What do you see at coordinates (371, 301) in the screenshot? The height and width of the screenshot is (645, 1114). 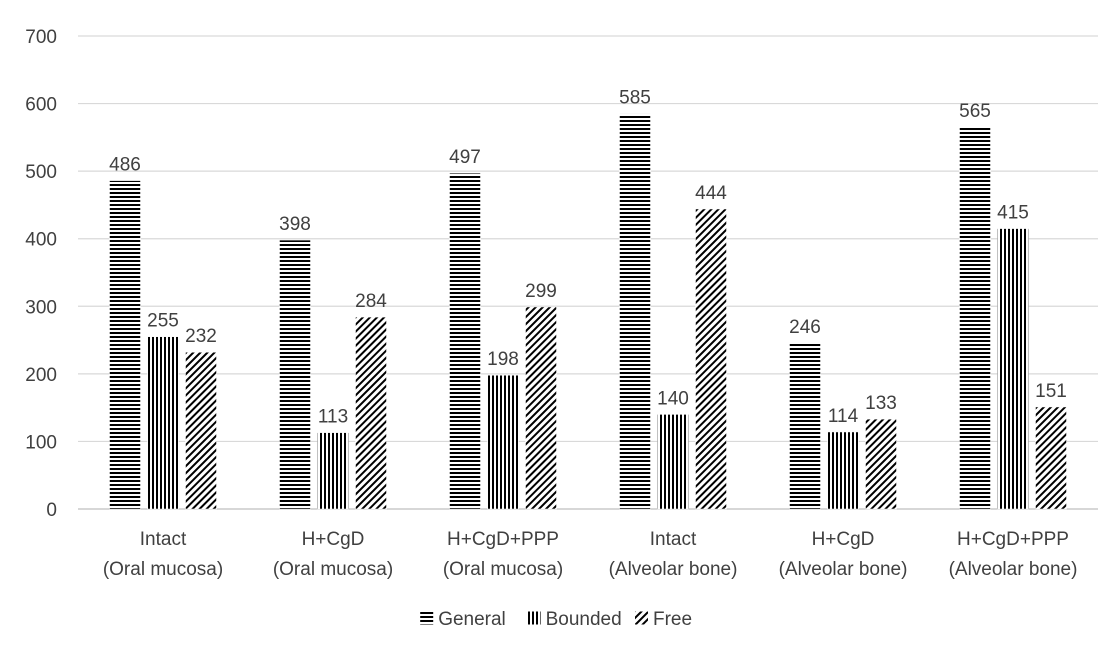 I see `data-label: 284` at bounding box center [371, 301].